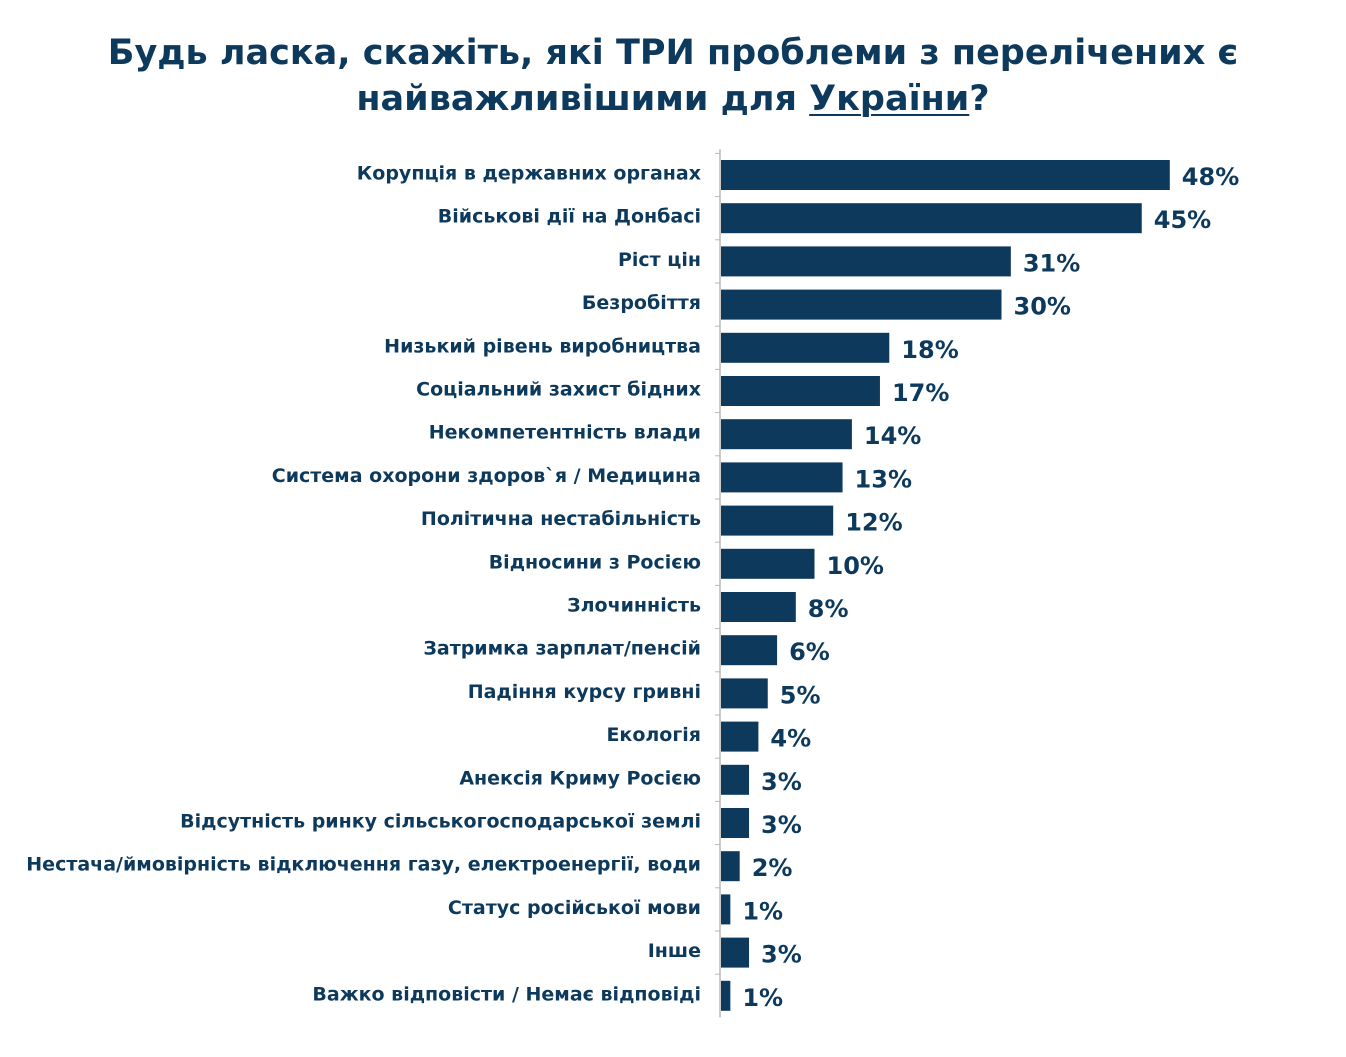  I want to click on category-label-19: Інше, so click(674, 951).